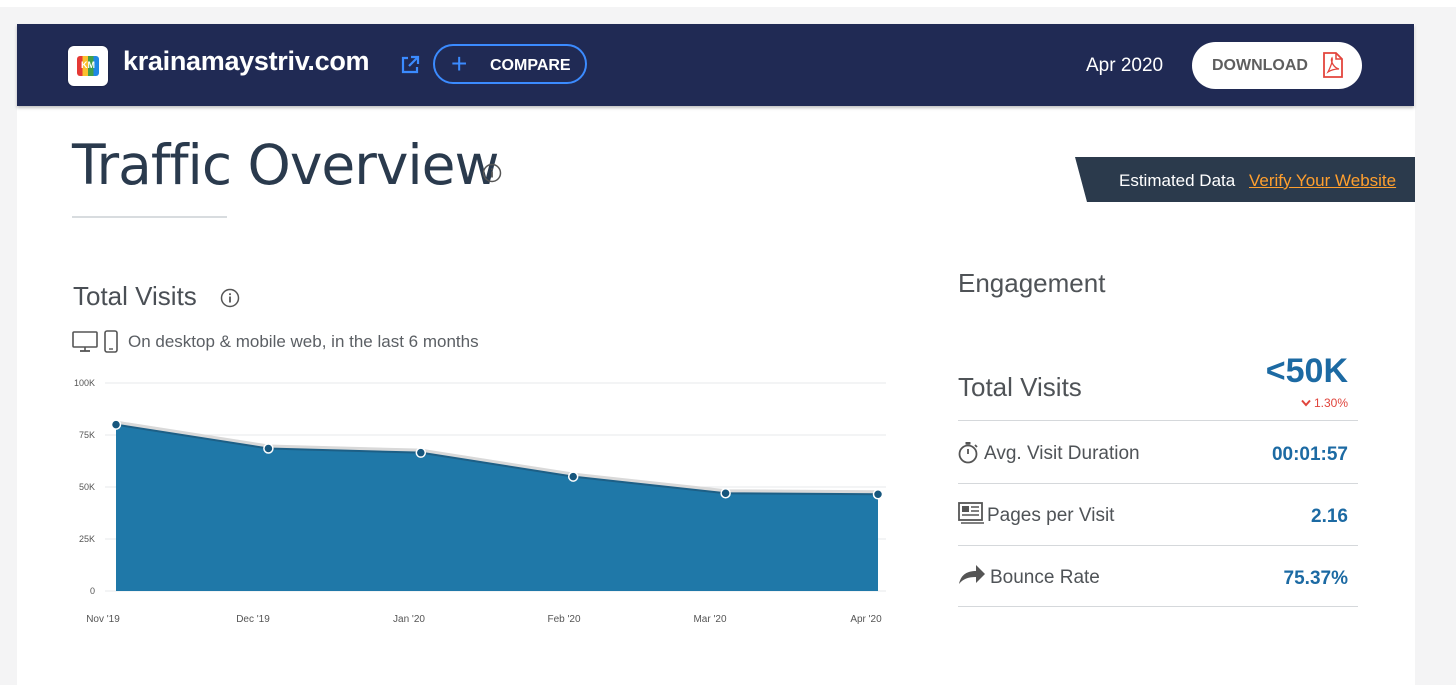 The height and width of the screenshot is (685, 1456). I want to click on compare-button: + COMPARE, so click(510, 64).